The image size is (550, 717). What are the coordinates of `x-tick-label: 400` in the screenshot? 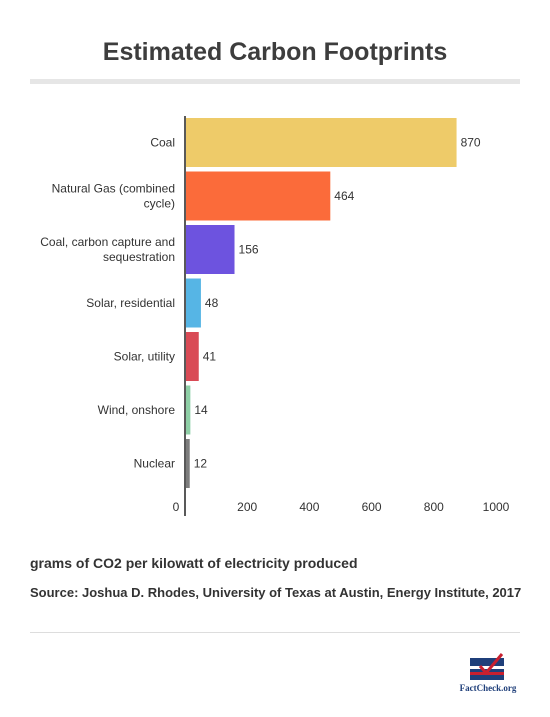 It's located at (309, 507).